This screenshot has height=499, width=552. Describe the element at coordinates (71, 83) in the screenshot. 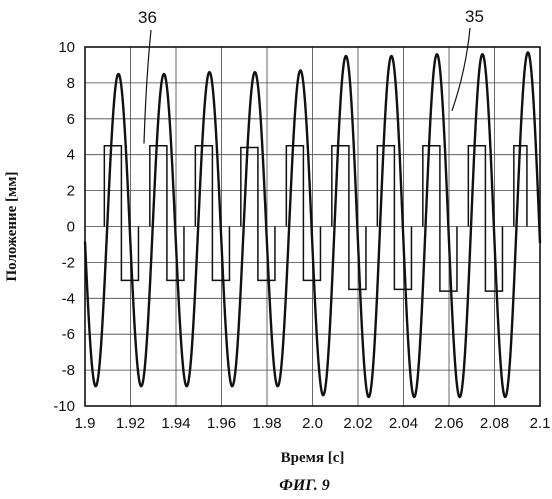

I see `y-tick-label: 8` at that location.